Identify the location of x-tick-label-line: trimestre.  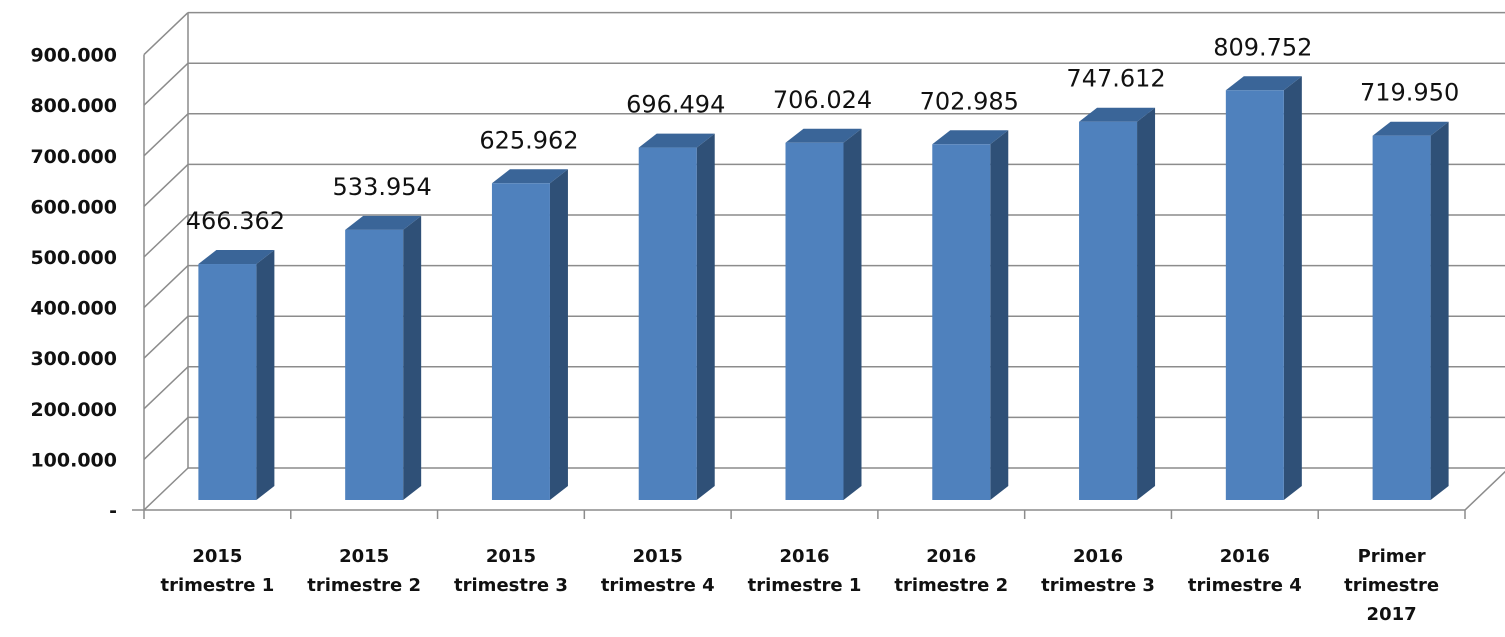
(1391, 585).